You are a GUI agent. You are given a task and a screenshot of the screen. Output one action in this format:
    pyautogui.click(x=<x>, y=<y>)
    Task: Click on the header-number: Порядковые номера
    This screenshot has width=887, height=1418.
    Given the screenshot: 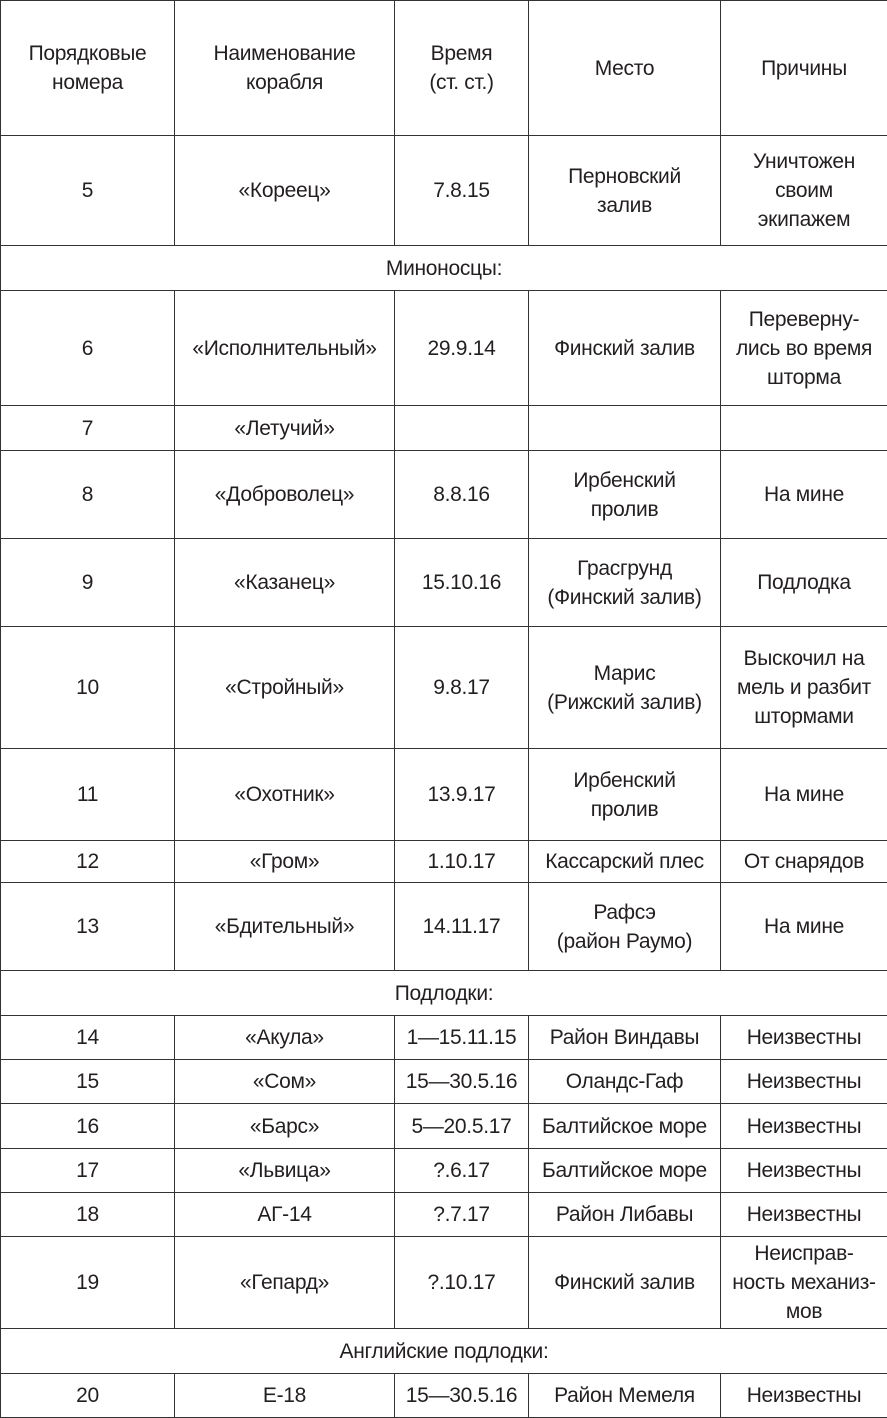 What is the action you would take?
    pyautogui.click(x=87, y=68)
    